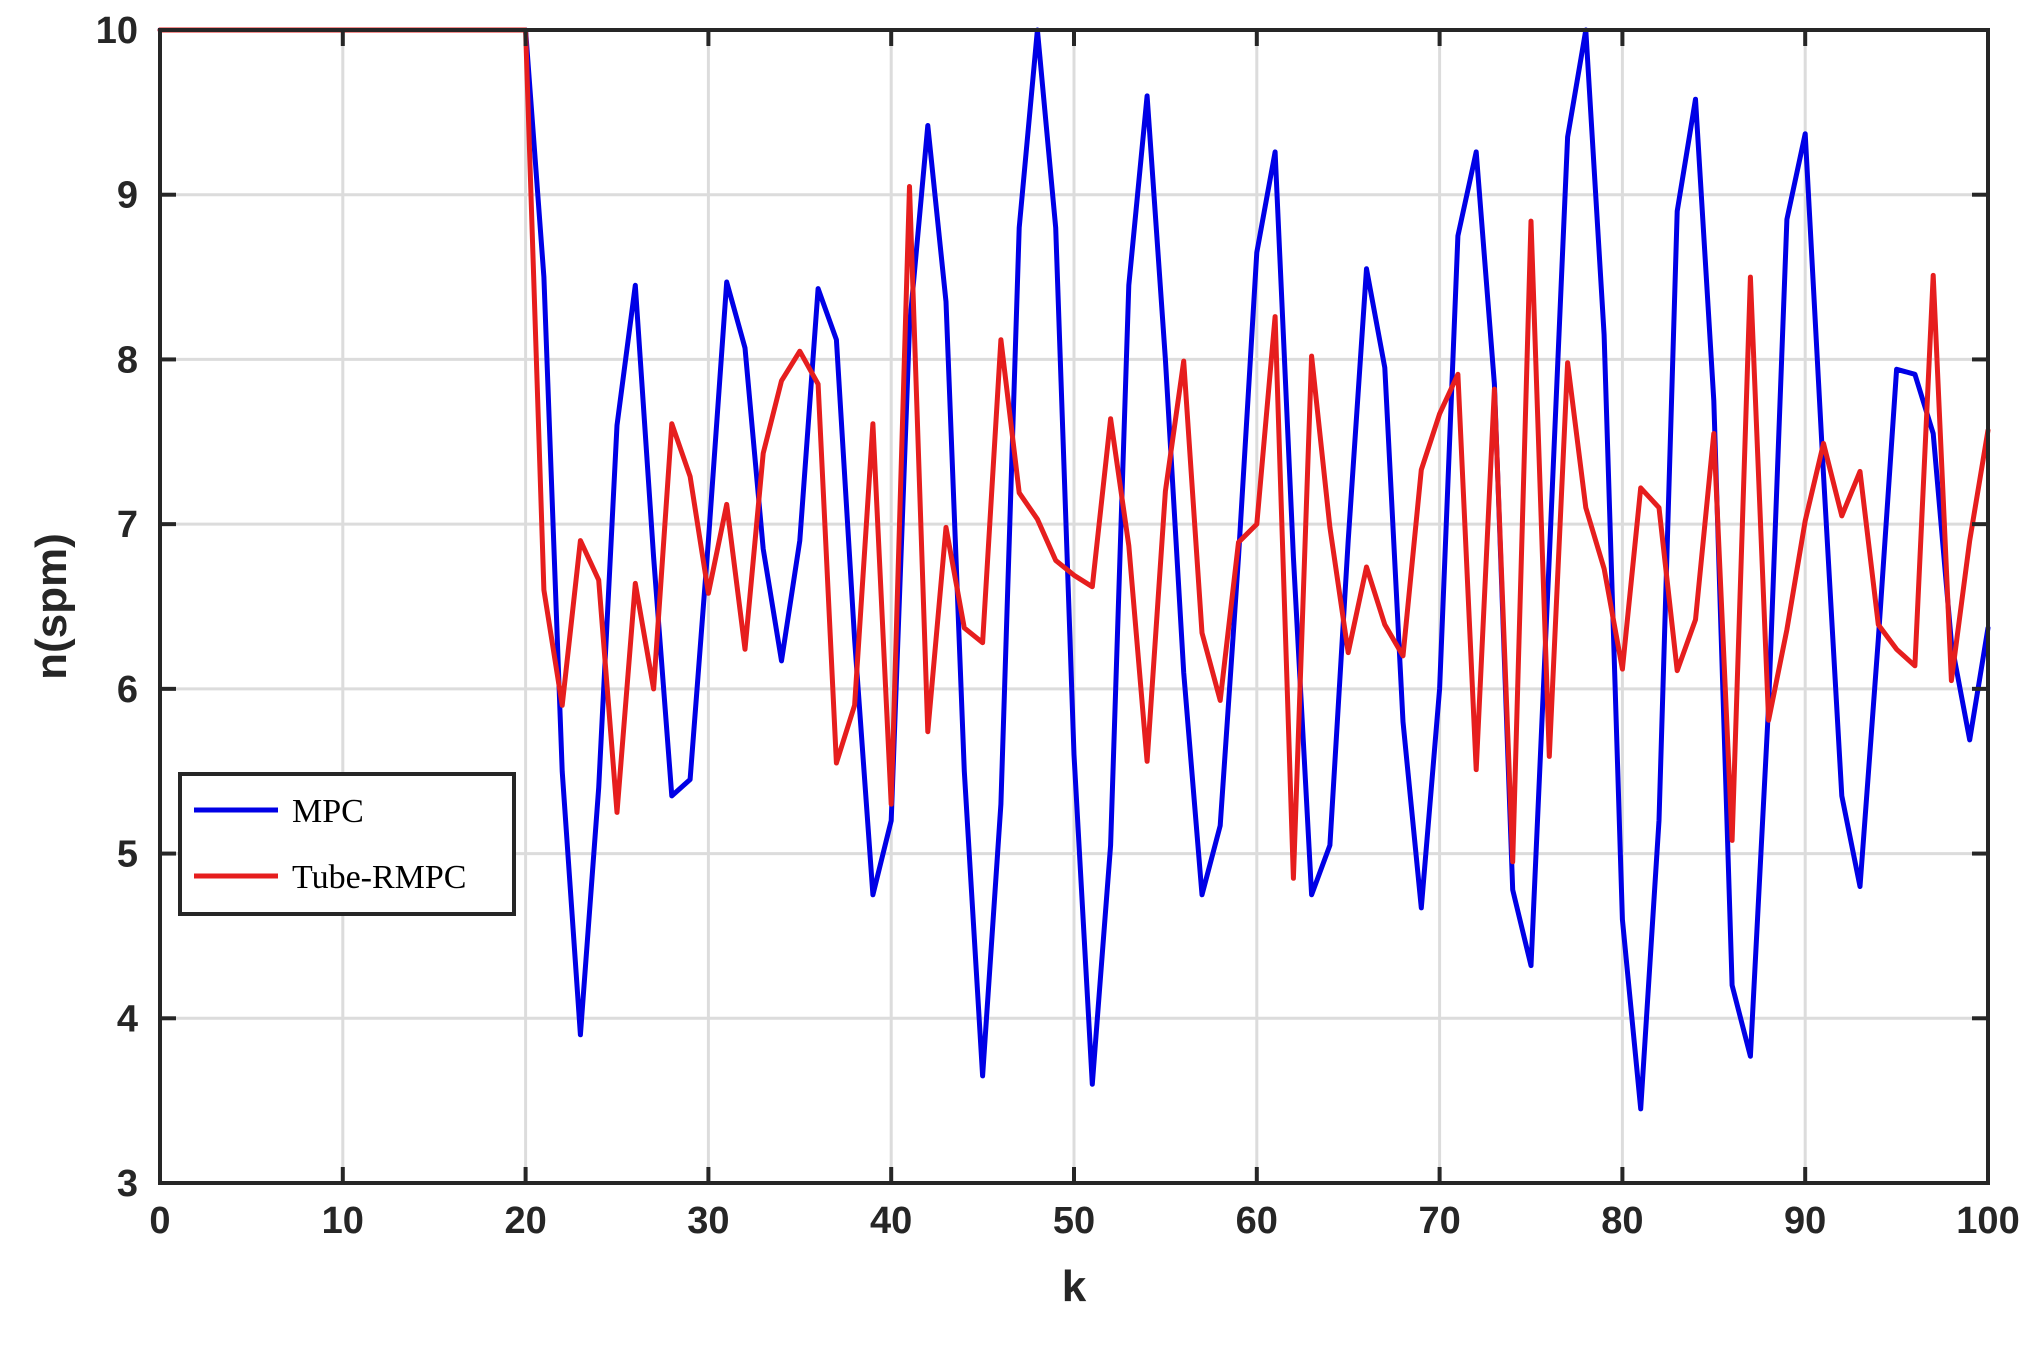  Describe the element at coordinates (1805, 1221) in the screenshot. I see `x-tick-label: 90` at that location.